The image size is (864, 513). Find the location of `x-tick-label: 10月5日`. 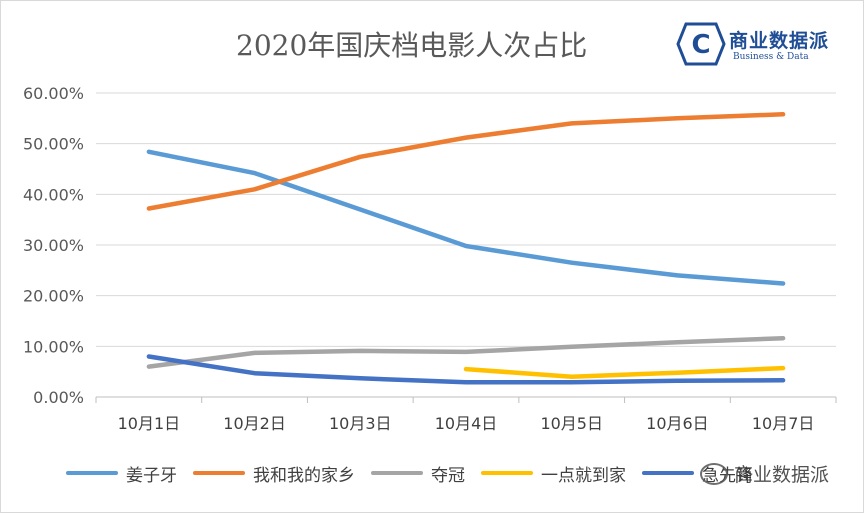

x-tick-label: 10月5日 is located at coordinates (571, 423).